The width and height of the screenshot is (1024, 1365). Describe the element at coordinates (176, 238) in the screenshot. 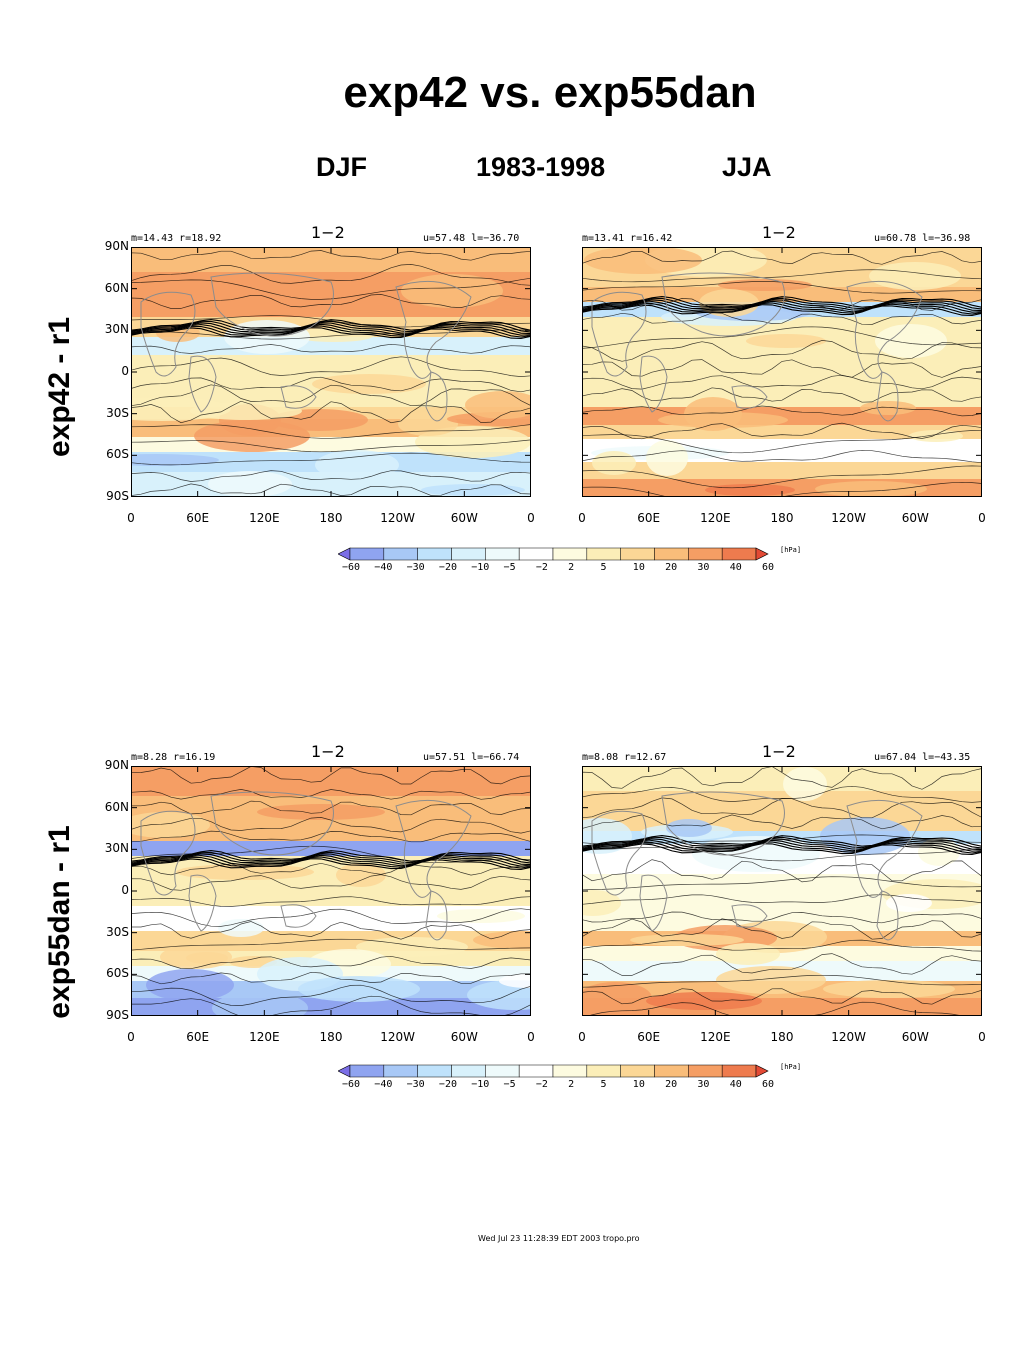

I see `panel-stats-left: m=14.43 r=18.92` at that location.